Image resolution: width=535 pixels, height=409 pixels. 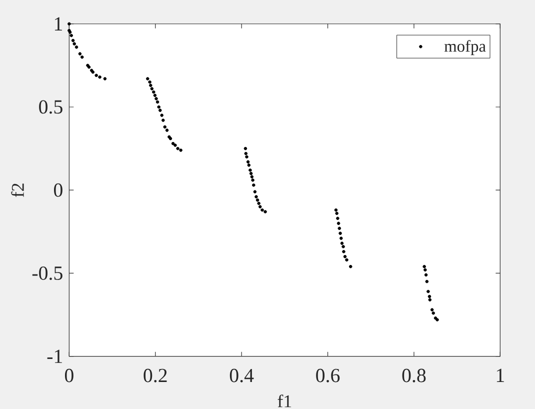 I want to click on y-tick-label: 0.5, so click(x=50, y=107).